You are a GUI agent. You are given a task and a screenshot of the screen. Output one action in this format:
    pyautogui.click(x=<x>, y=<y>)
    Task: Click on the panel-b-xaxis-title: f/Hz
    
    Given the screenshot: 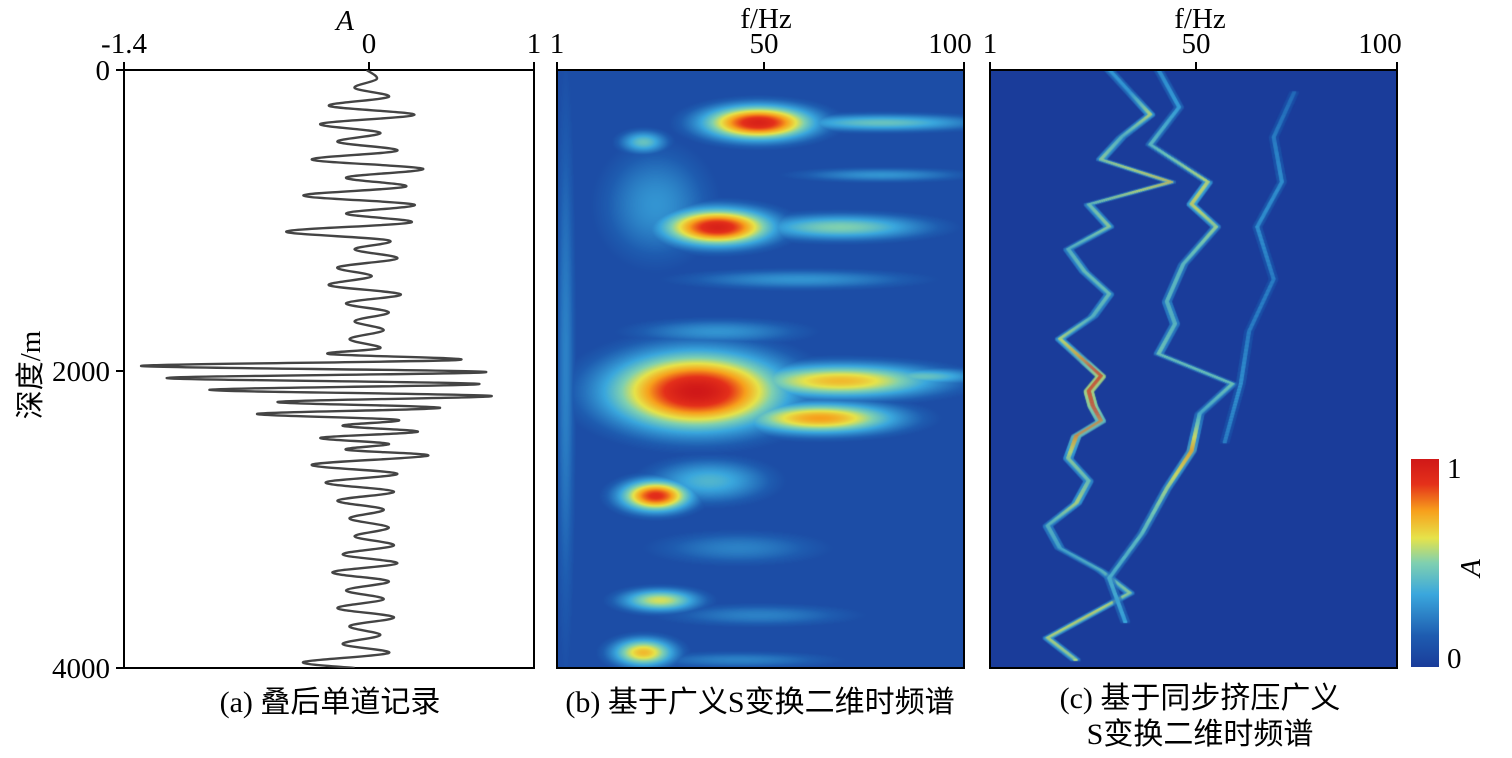 What is the action you would take?
    pyautogui.click(x=766, y=19)
    